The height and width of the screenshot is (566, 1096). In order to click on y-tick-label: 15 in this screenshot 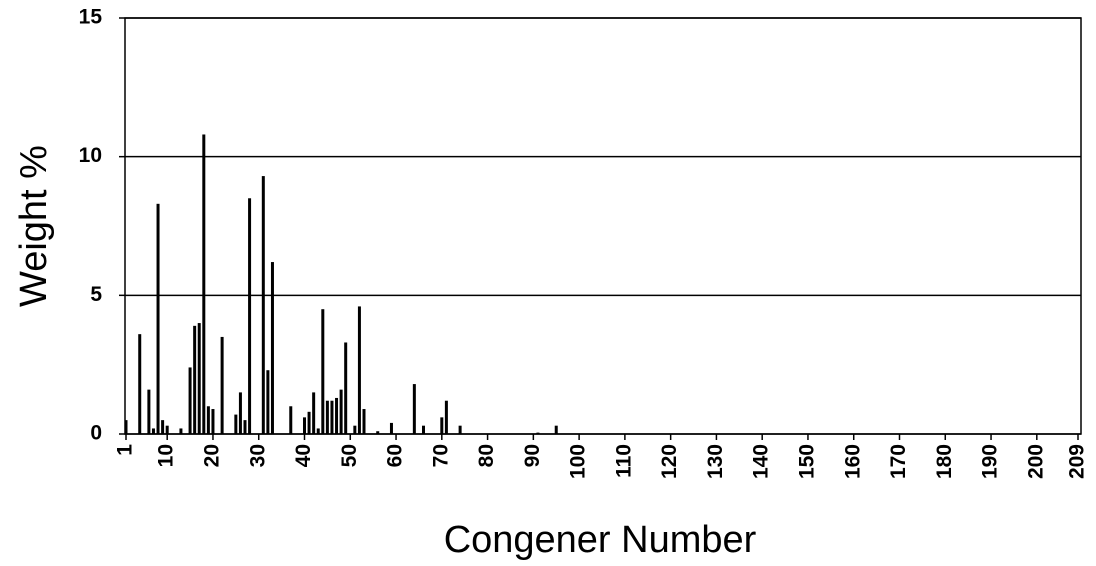, I will do `click(91, 17)`.